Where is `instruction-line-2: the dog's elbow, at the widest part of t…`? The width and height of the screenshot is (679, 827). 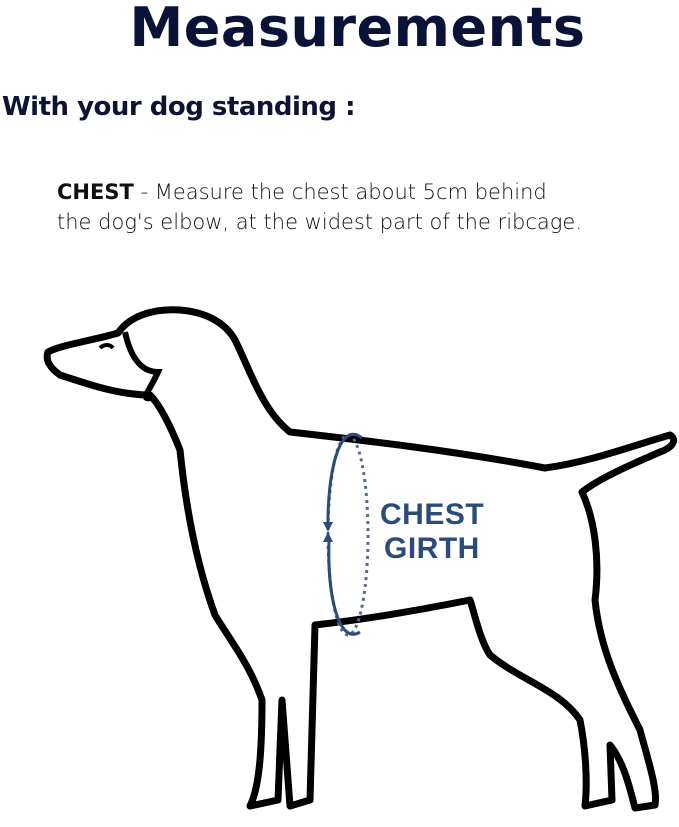 instruction-line-2: the dog's elbow, at the widest part of t… is located at coordinates (319, 222).